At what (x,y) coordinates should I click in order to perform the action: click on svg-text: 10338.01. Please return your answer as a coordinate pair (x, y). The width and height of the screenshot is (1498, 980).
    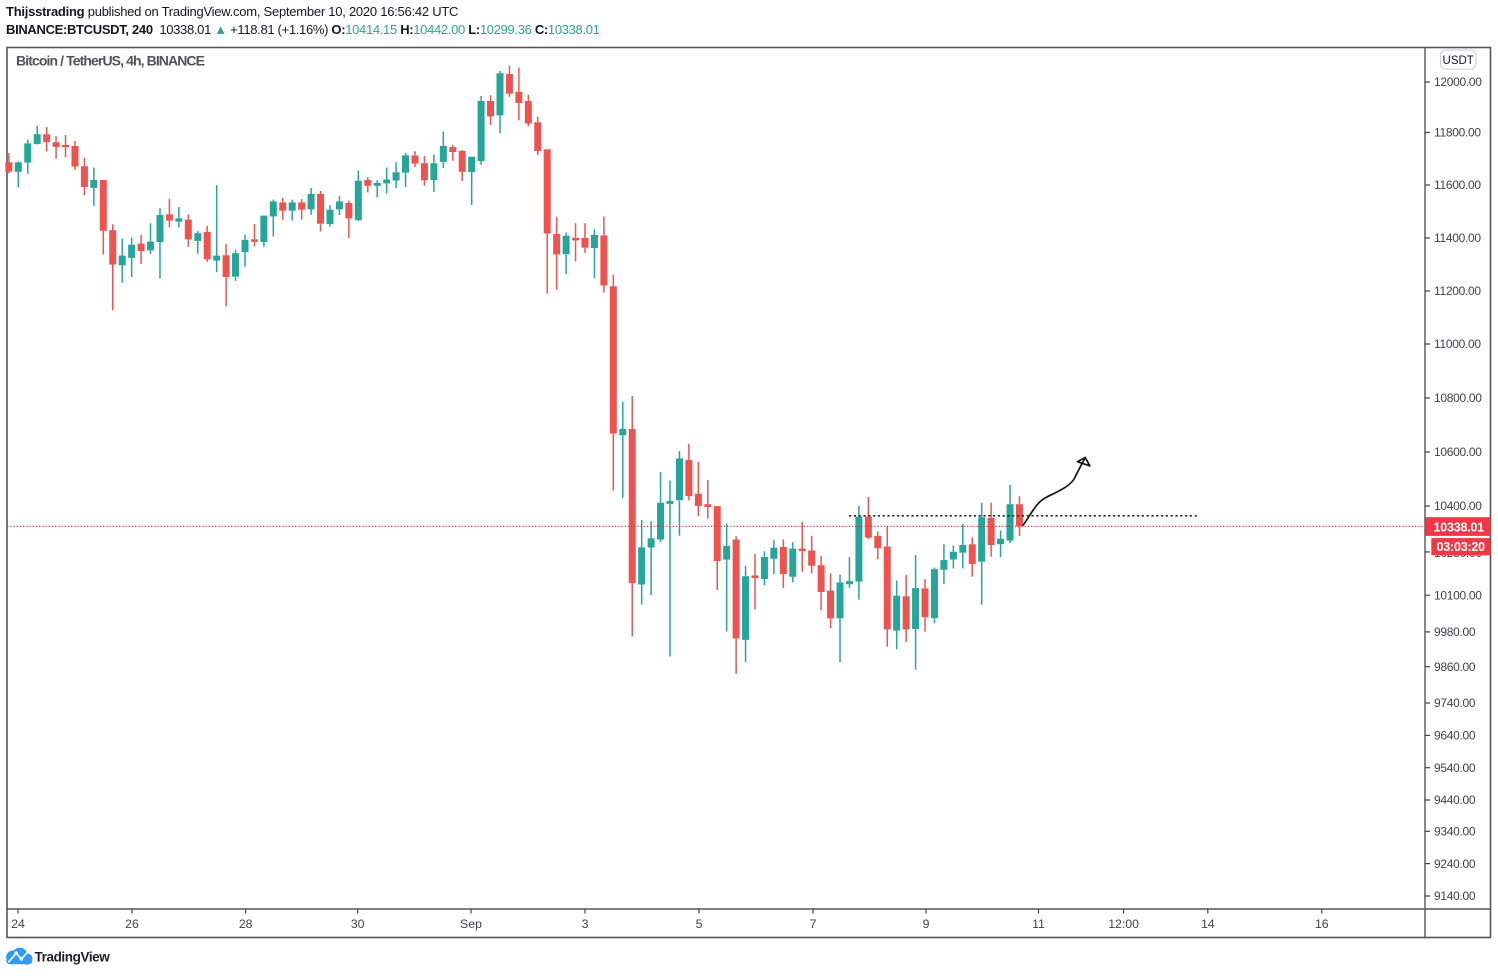
    Looking at the image, I should click on (1459, 527).